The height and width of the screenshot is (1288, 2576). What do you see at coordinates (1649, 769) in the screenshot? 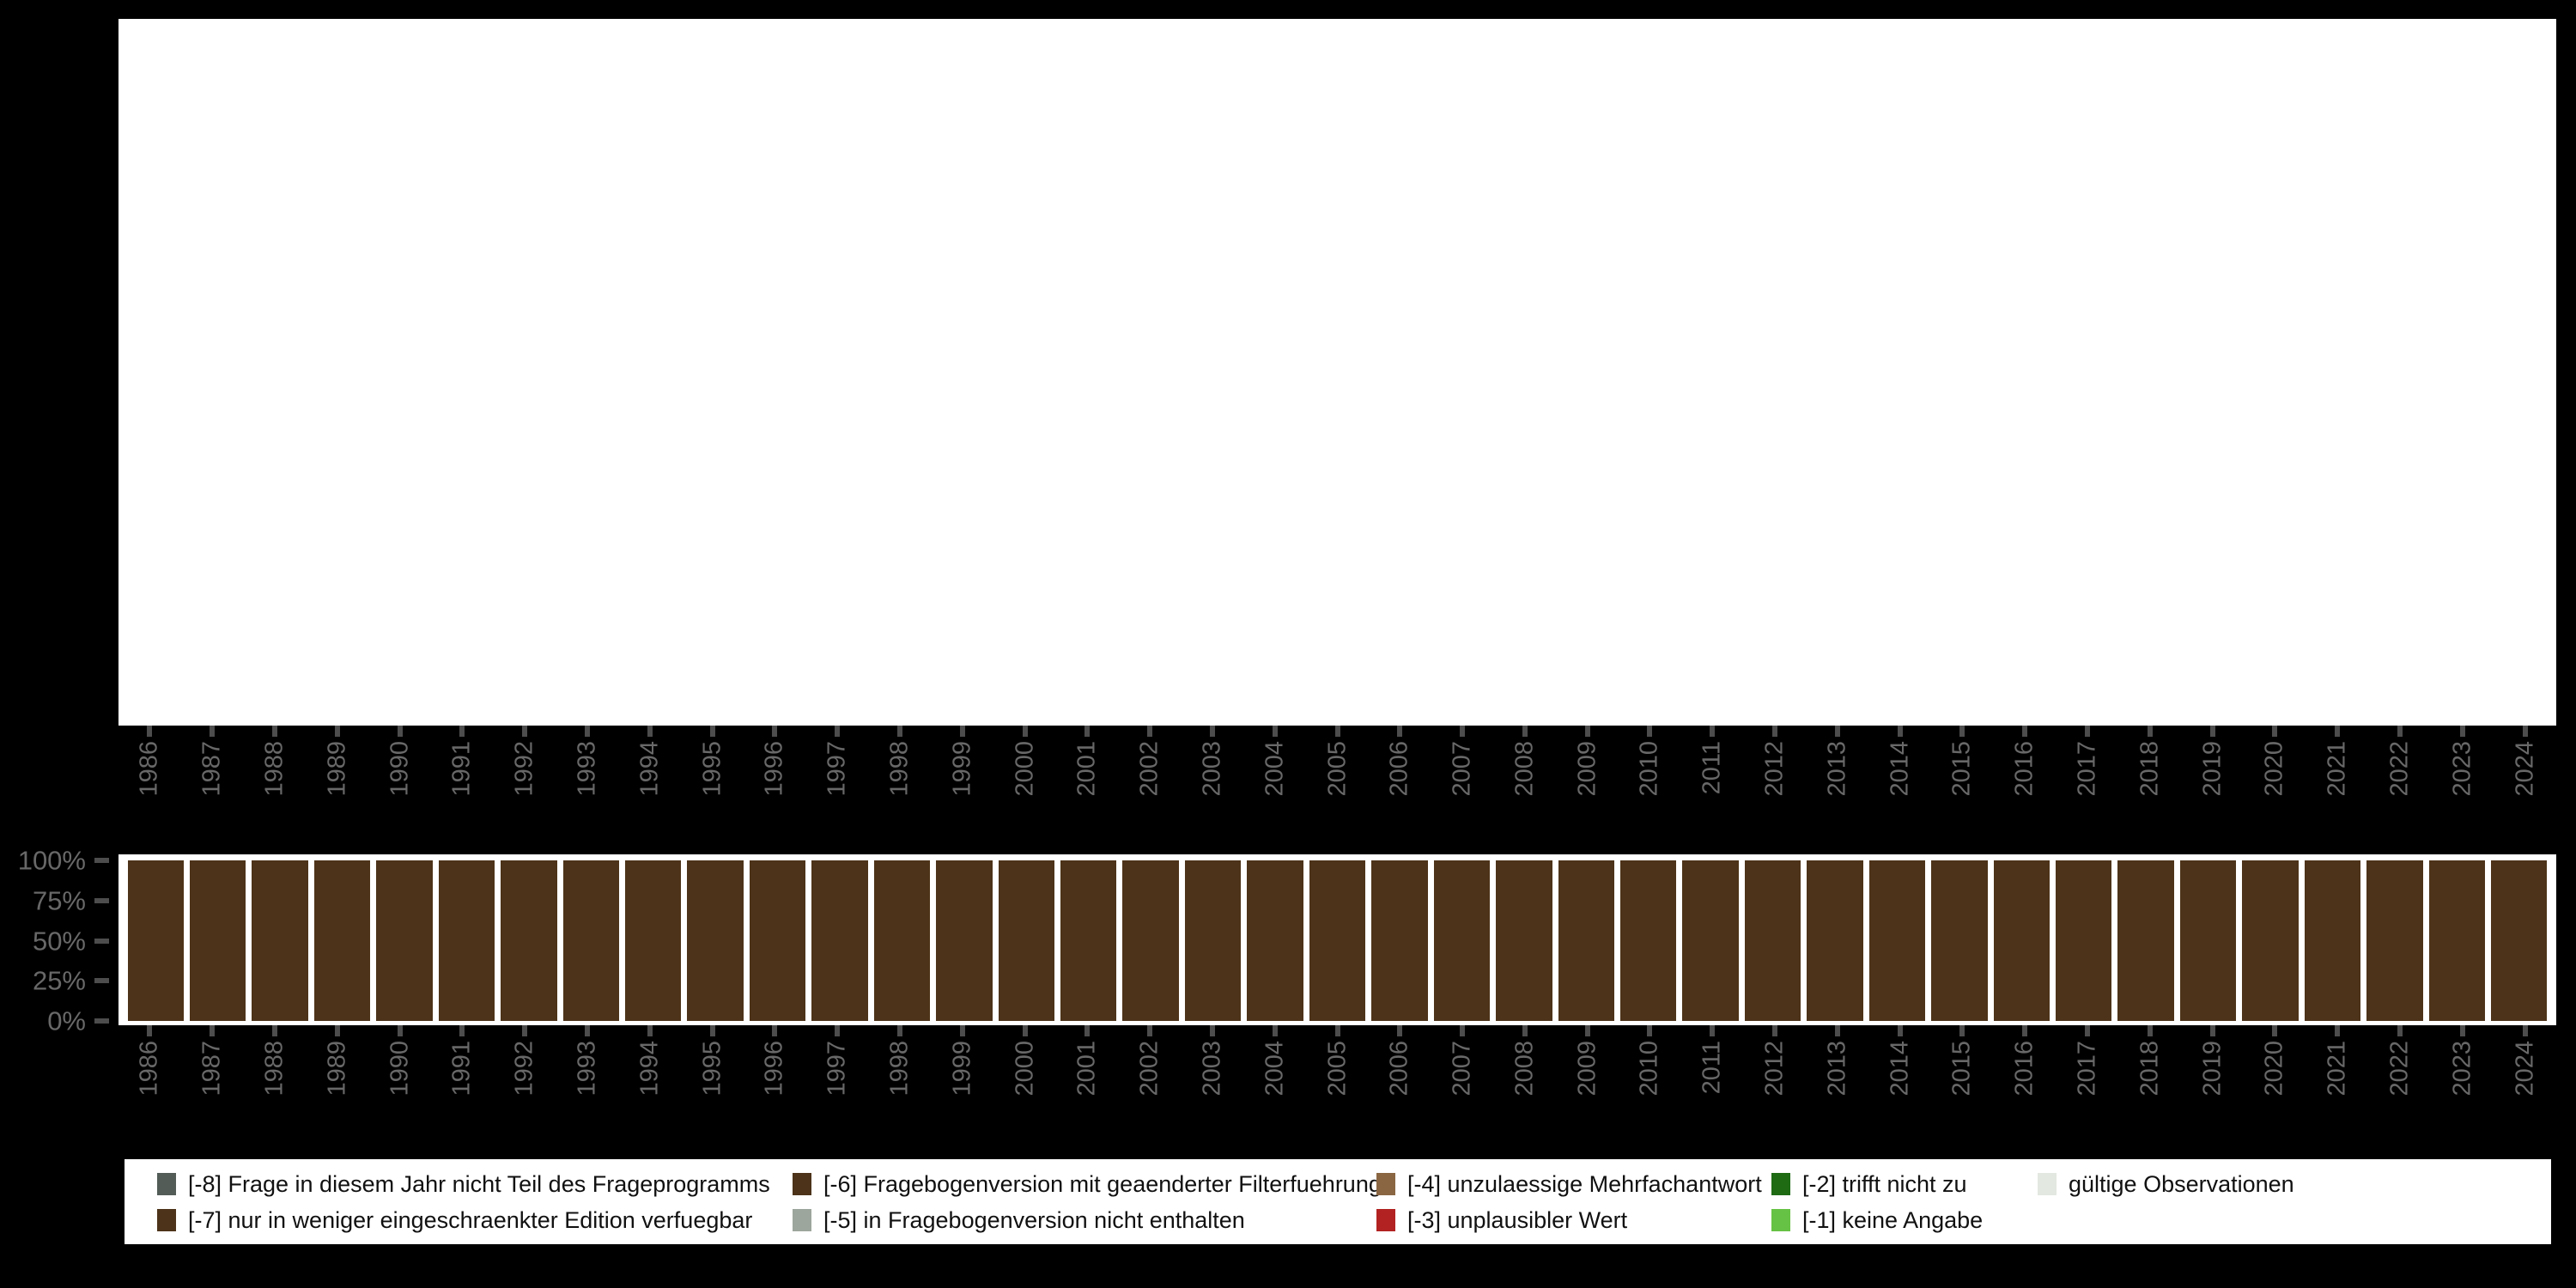
I see `x-tick-label: 2010` at bounding box center [1649, 769].